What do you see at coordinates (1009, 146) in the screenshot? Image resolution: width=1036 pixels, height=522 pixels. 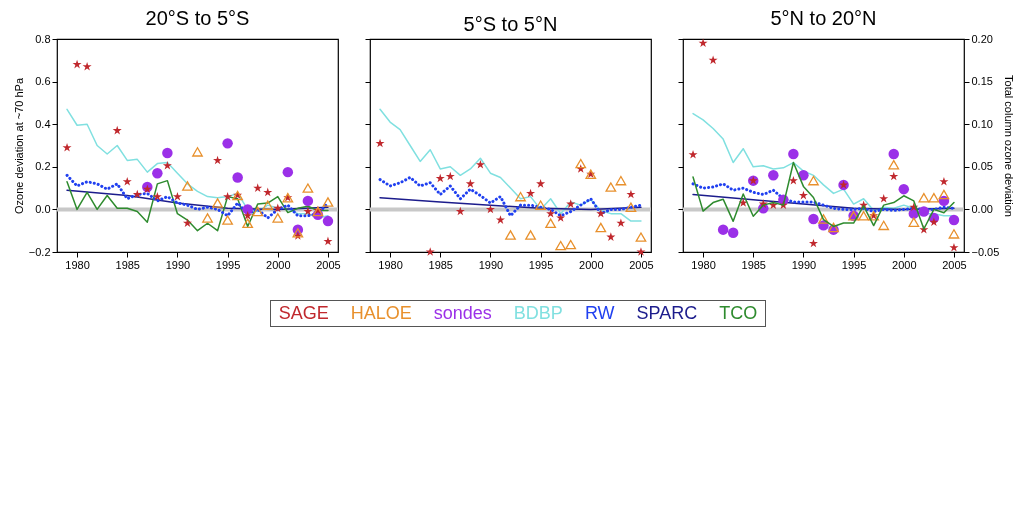 I see `y2-axis-title: Total column ozone deviation` at bounding box center [1009, 146].